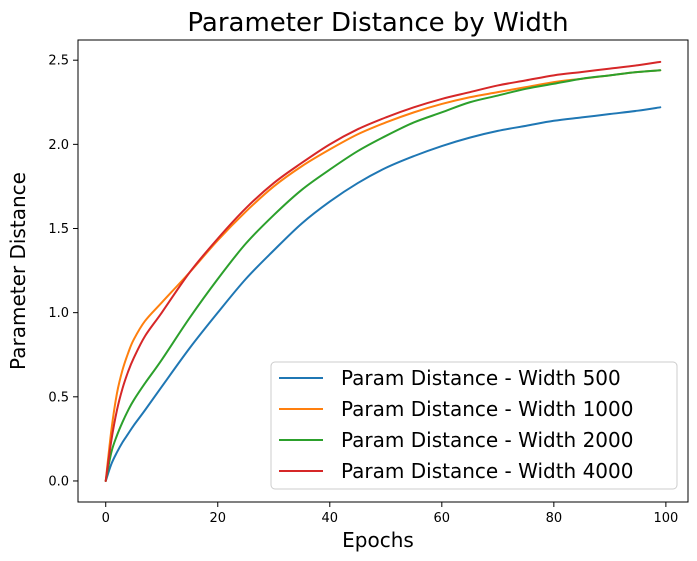 Image resolution: width=697 pixels, height=561 pixels. What do you see at coordinates (217, 518) in the screenshot?
I see `x-tick-label: 20` at bounding box center [217, 518].